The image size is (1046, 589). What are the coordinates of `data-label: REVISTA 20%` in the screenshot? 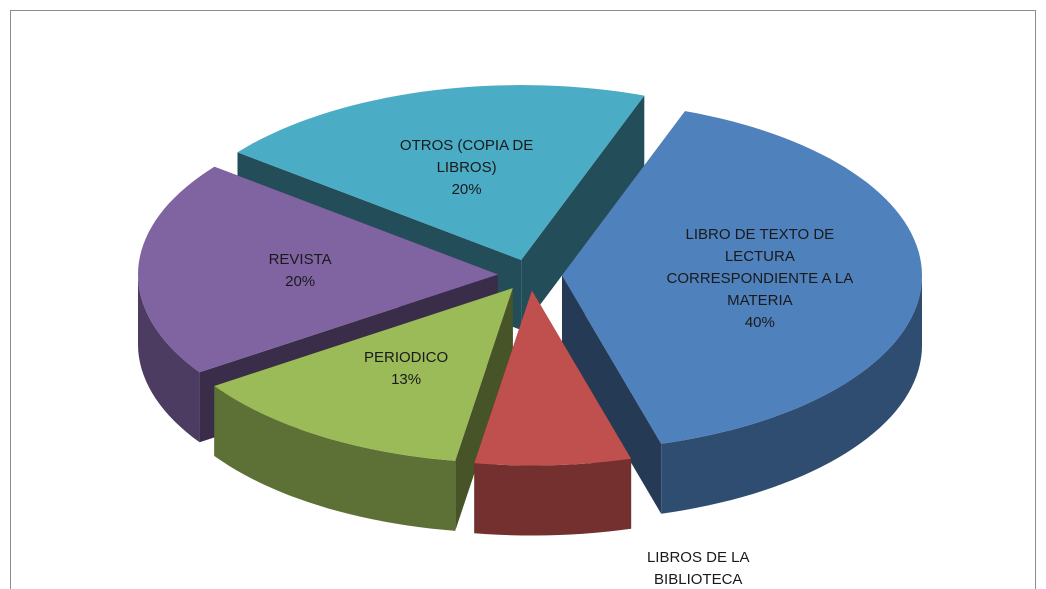 It's located at (300, 271).